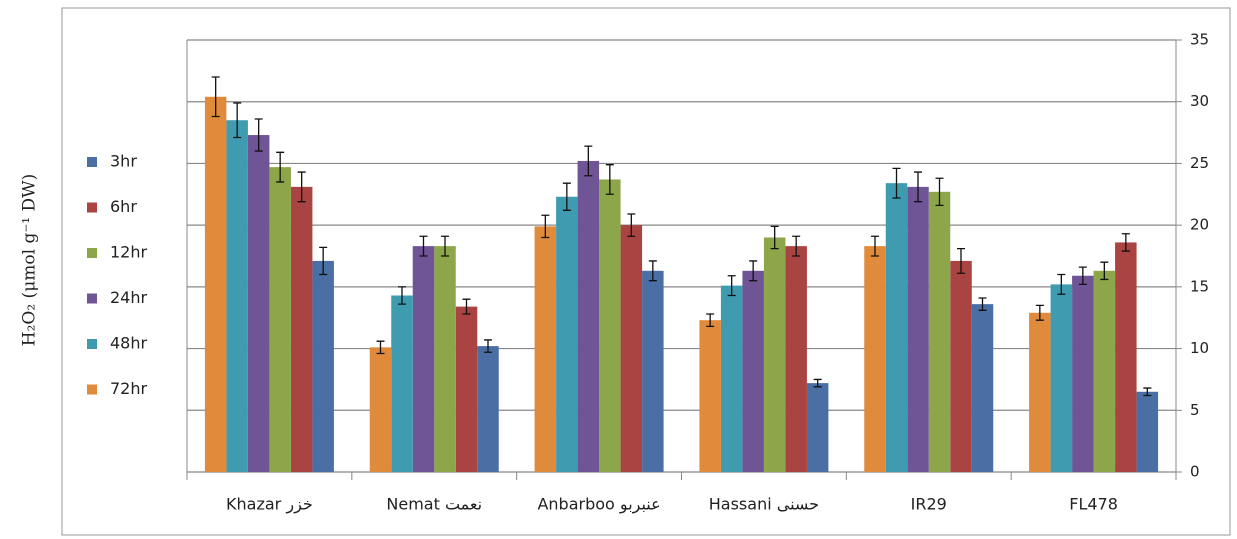 The image size is (1237, 539). Describe the element at coordinates (598, 505) in the screenshot. I see `x-tick-label: Anbarboo عنبربو` at that location.